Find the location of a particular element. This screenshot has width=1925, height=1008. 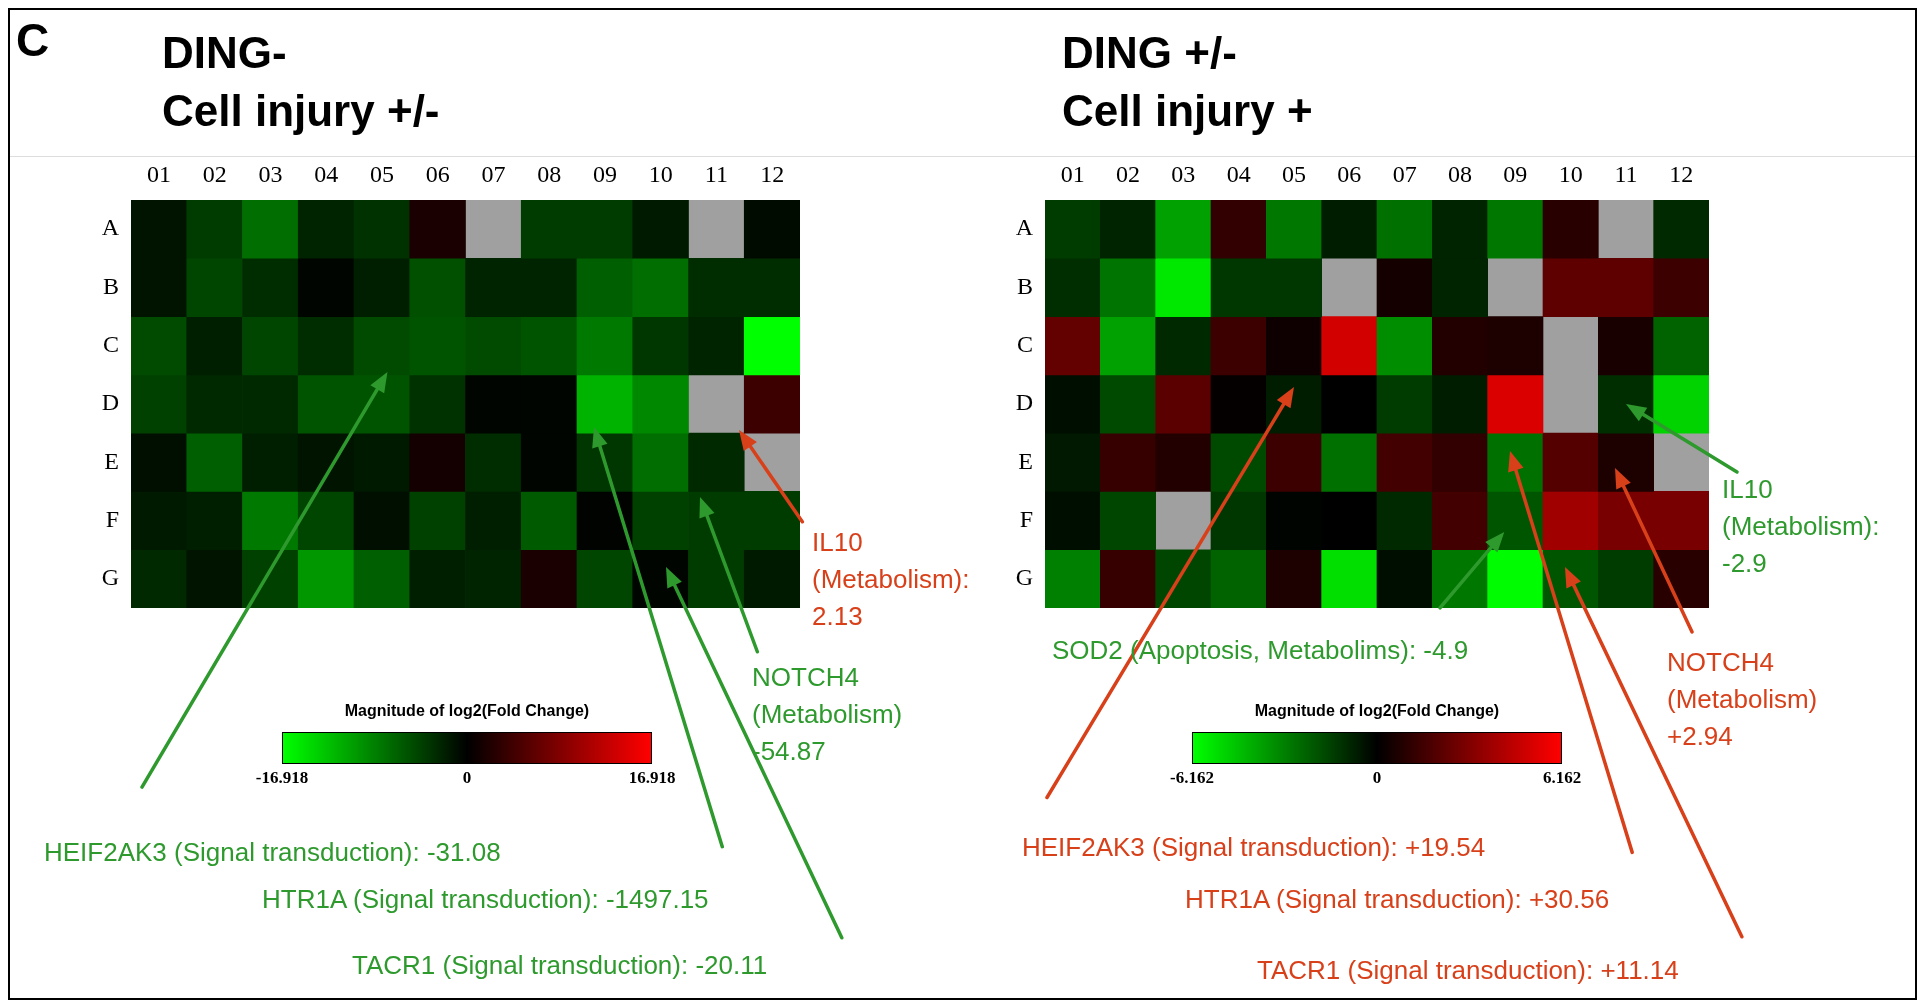

color-bar-label: -16.918 is located at coordinates (282, 778).